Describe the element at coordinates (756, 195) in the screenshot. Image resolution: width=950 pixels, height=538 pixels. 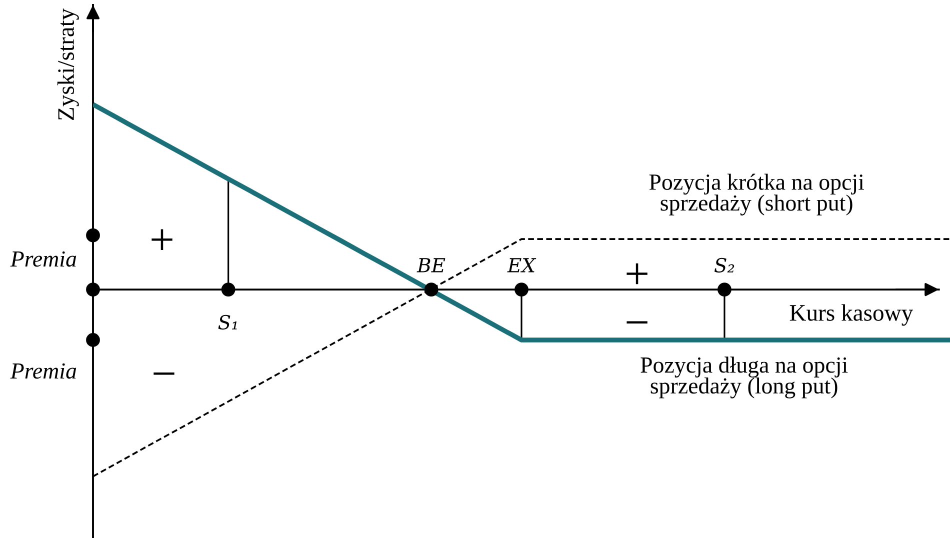
I see `series-label: Pozycja krótka na opcji sprzedaży (short put)` at that location.